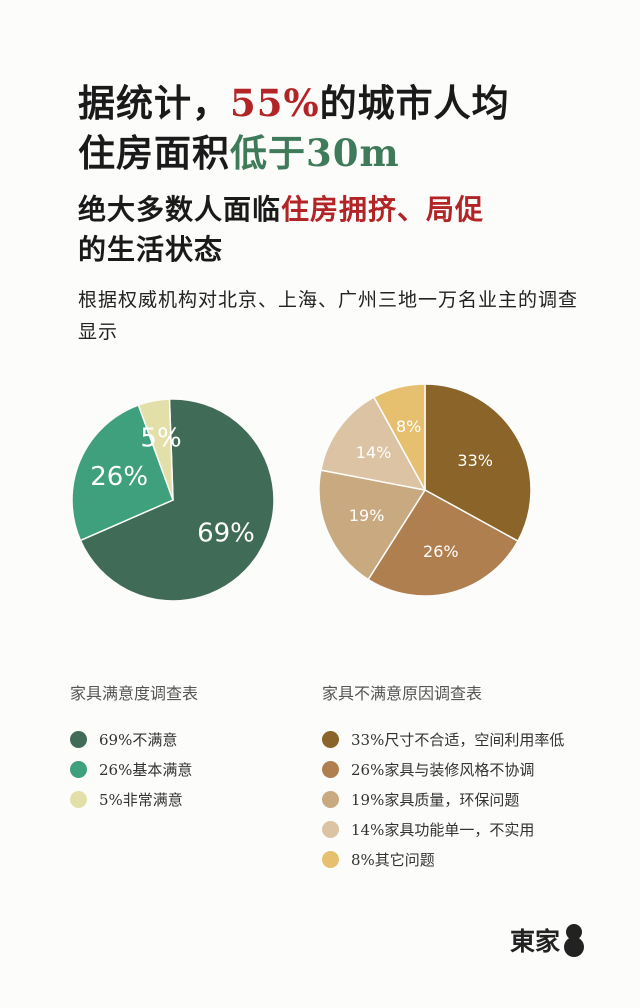  What do you see at coordinates (458, 739) in the screenshot?
I see `legend-label: 33%尺寸不合适，空间利用率低` at bounding box center [458, 739].